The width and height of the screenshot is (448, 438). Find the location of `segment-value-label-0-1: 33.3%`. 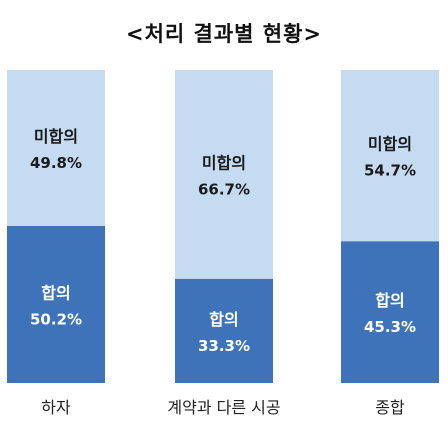

segment-value-label-0-1: 33.3% is located at coordinates (224, 346).